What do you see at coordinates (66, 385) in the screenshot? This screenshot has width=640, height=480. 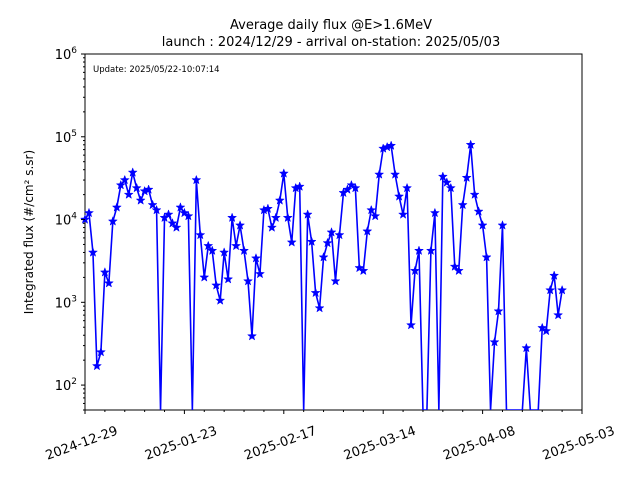 I see `y-tick-label: 10²` at bounding box center [66, 385].